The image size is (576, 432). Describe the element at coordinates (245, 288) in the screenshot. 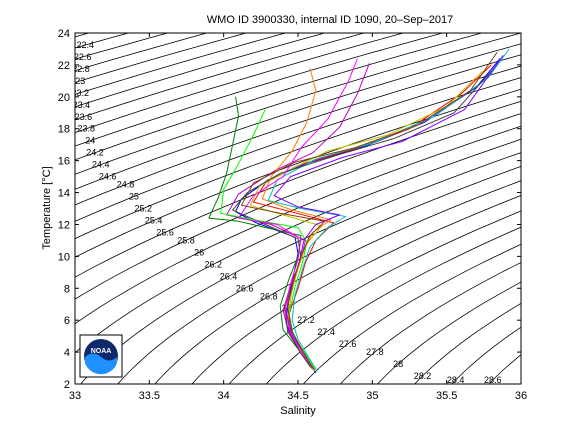

I see `density-contour-label: 26.6` at that location.